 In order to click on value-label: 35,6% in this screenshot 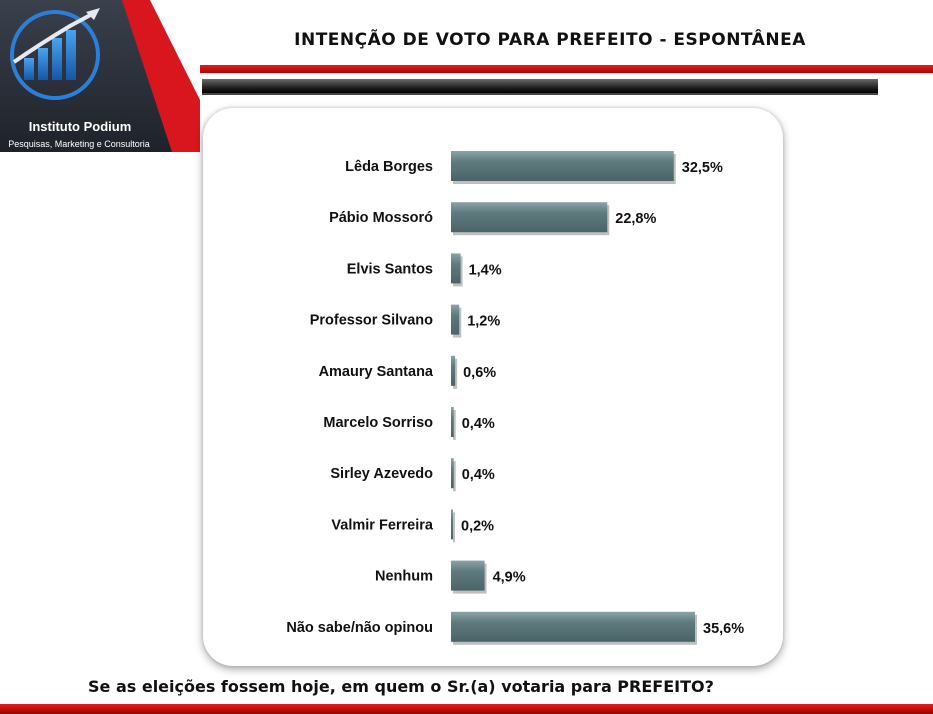, I will do `click(723, 629)`.